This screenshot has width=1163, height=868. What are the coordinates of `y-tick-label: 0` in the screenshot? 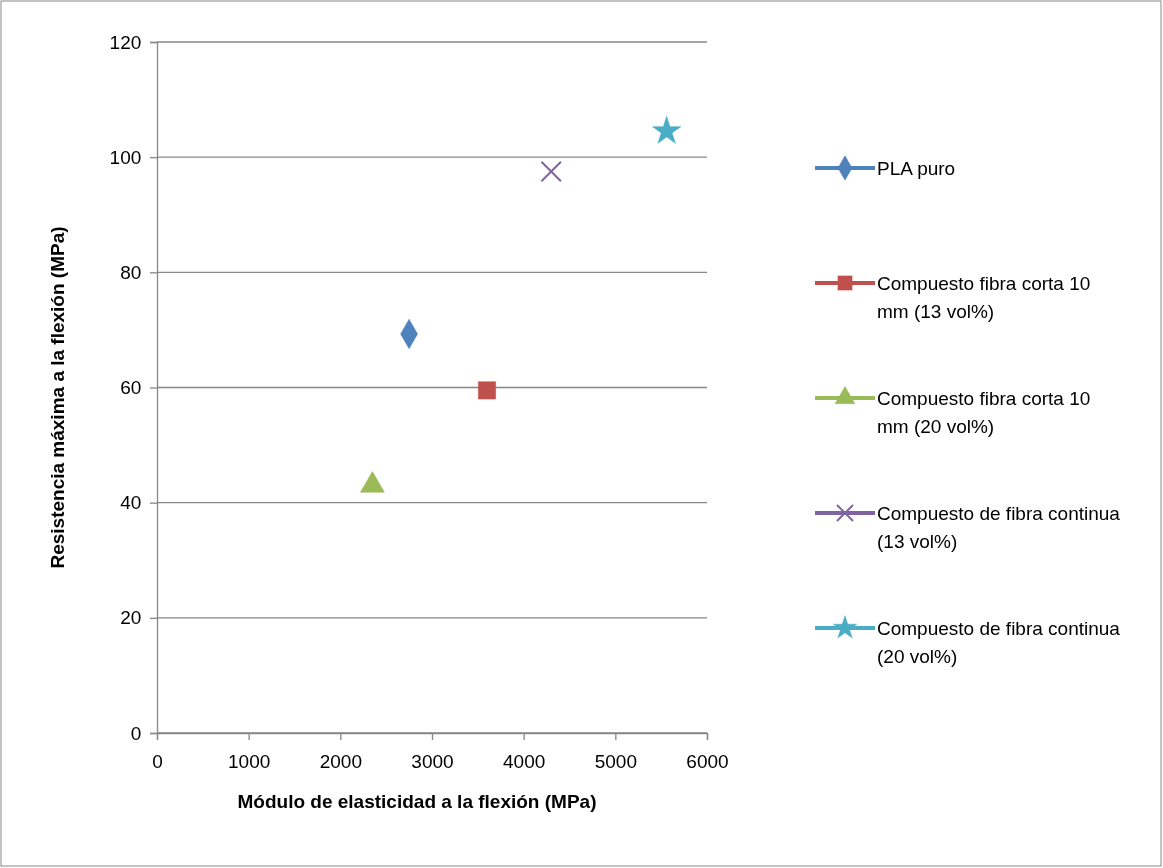 It's located at (136, 733).